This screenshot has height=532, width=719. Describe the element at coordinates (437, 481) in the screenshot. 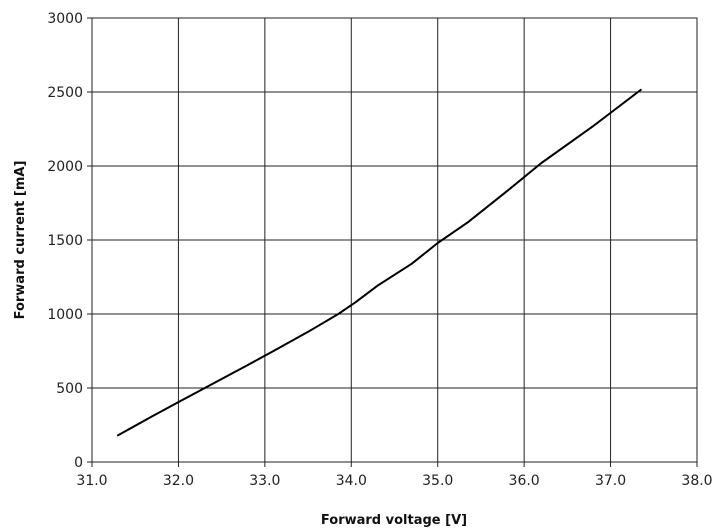

I see `x-tick-label: 35.0` at that location.